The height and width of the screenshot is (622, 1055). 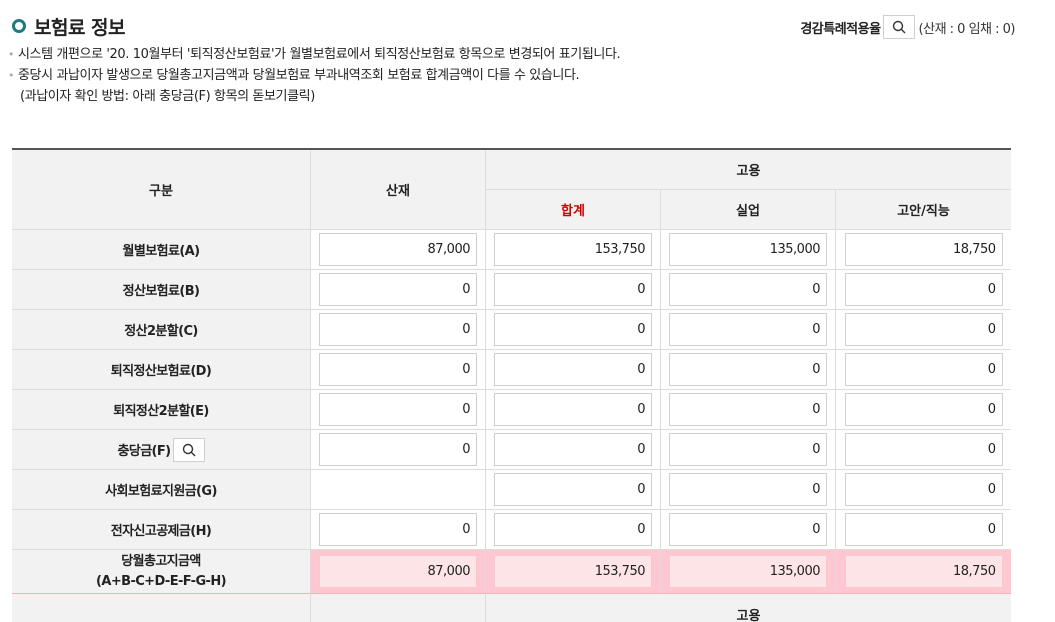 I want to click on header-total: 합계, so click(x=573, y=210).